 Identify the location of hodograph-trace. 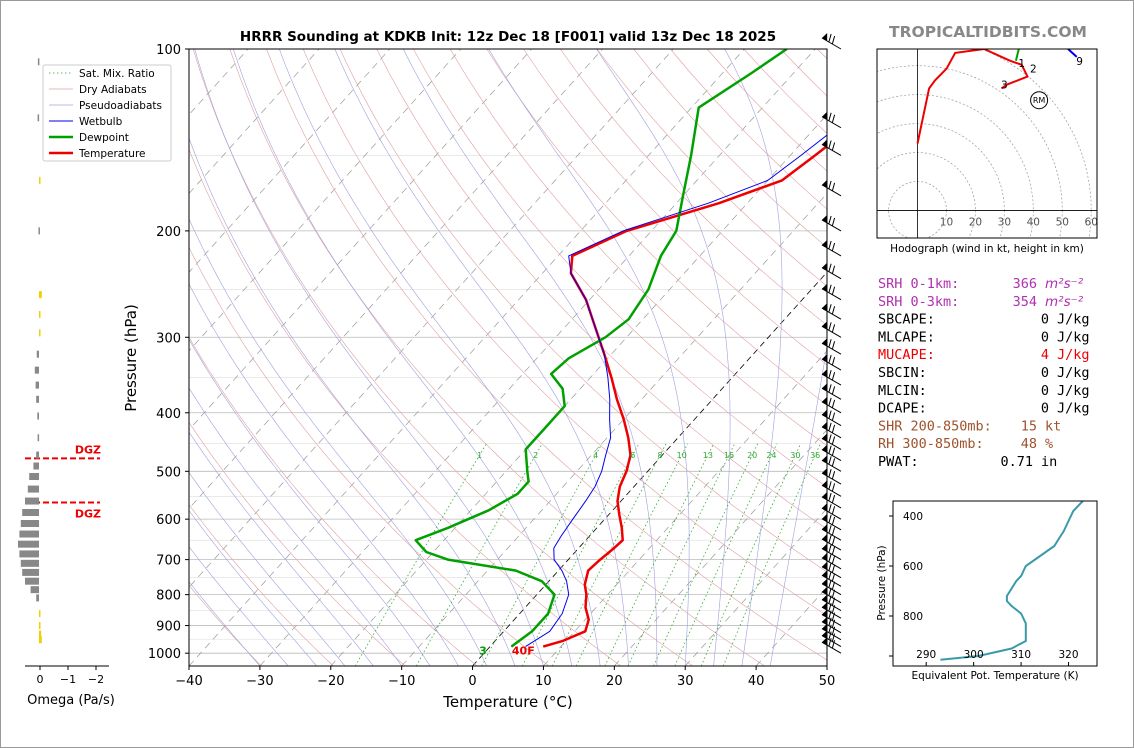
(1059, 9).